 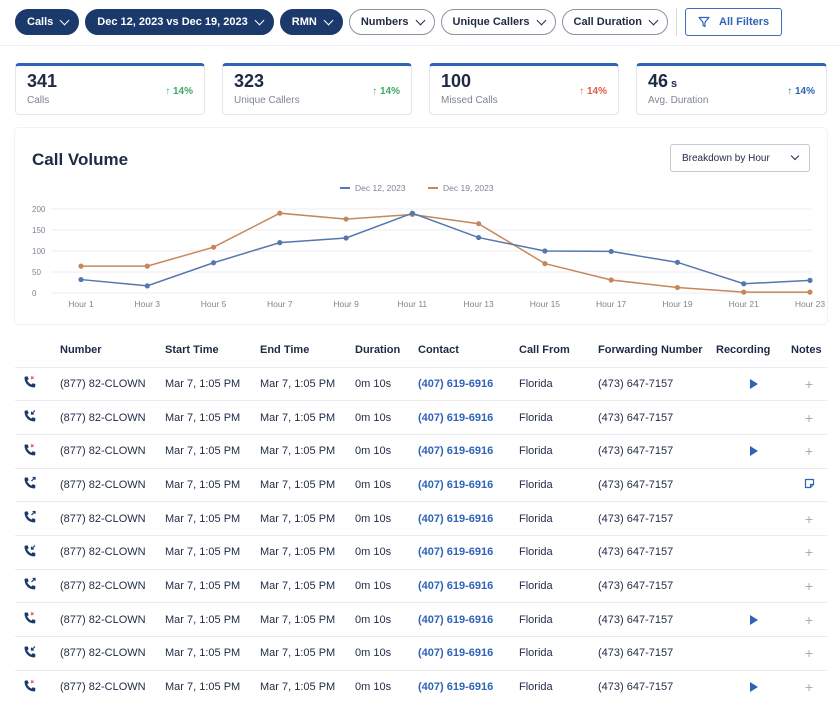 I want to click on note-icon, so click(x=809, y=485).